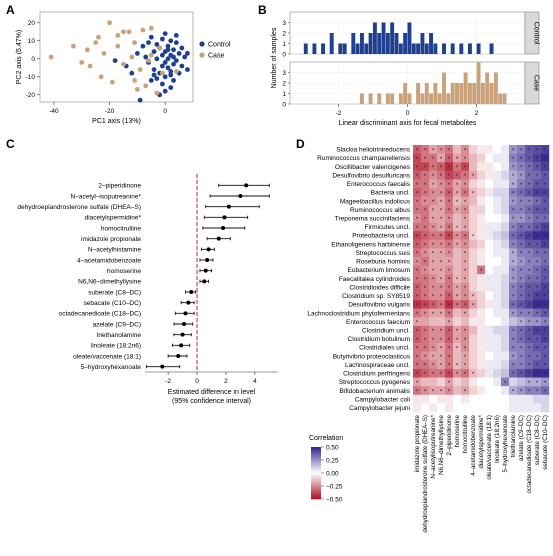 The height and width of the screenshot is (556, 553). I want to click on panel-d-row-label: Campylobacter jejuni, so click(379, 408).